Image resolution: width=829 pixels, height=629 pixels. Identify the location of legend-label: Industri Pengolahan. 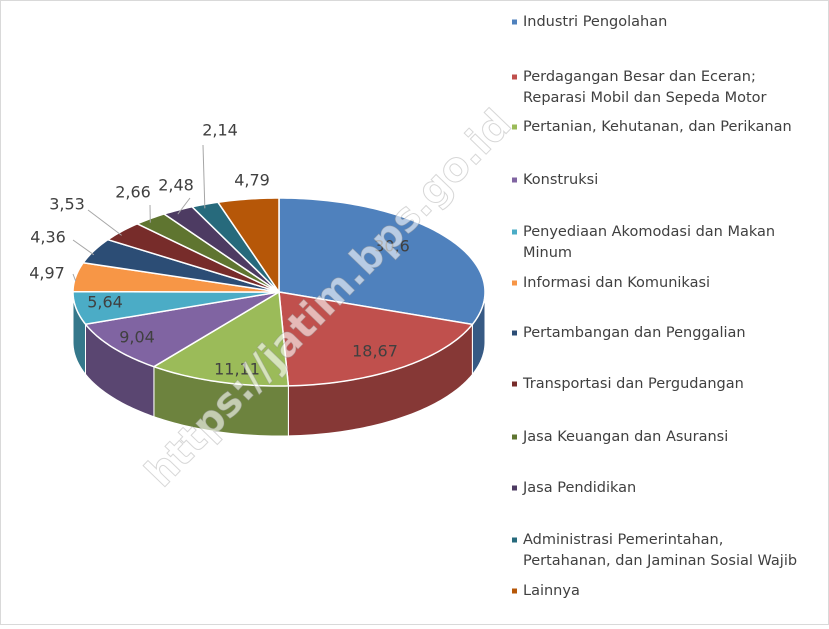
(595, 22).